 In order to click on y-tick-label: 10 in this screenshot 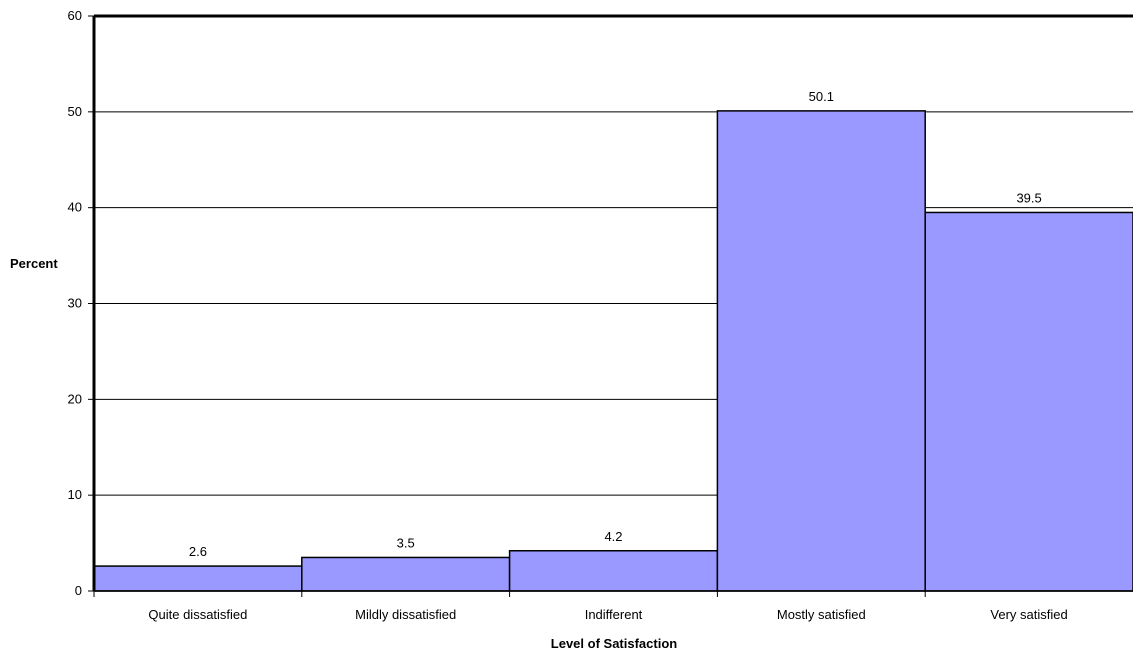, I will do `click(75, 494)`.